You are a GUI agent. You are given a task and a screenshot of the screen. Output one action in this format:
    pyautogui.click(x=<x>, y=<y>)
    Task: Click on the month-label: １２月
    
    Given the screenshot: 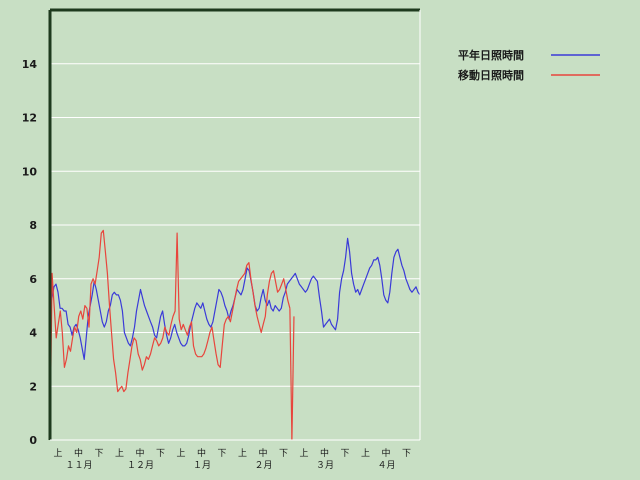 What is the action you would take?
    pyautogui.click(x=140, y=465)
    